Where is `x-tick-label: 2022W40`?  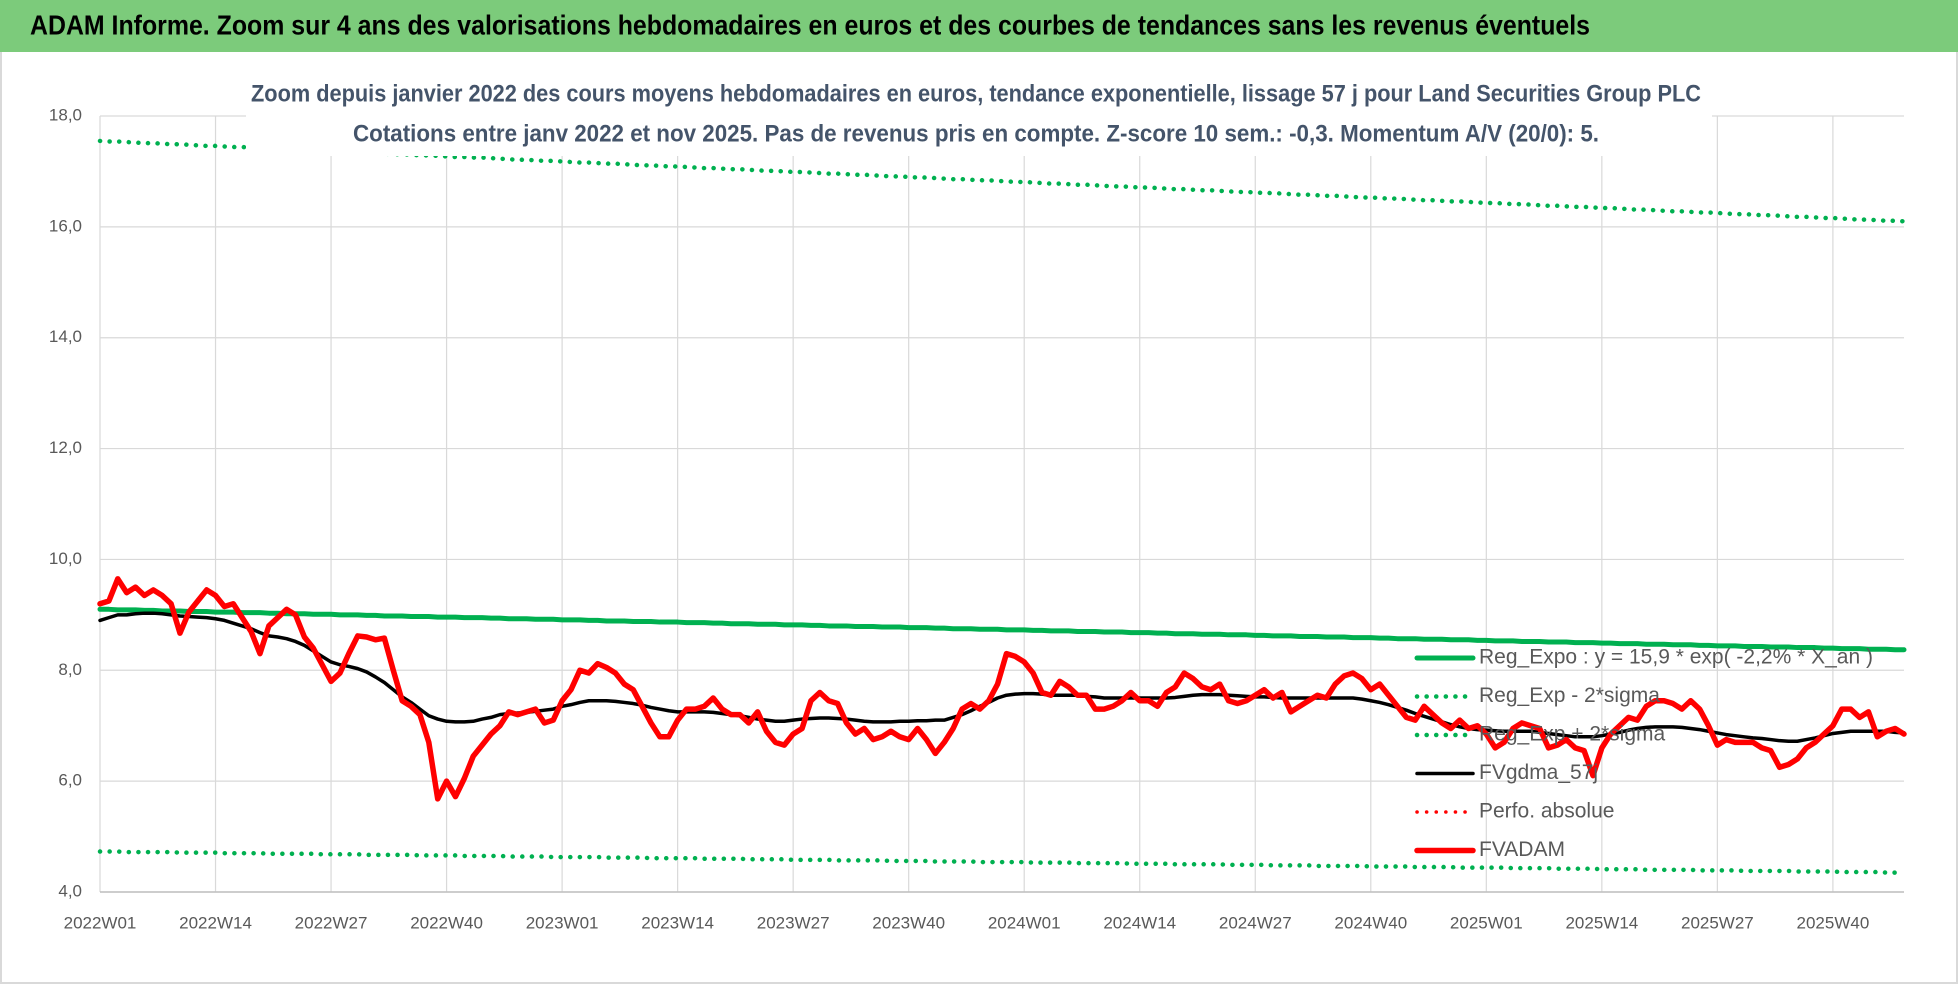 x-tick-label: 2022W40 is located at coordinates (446, 922).